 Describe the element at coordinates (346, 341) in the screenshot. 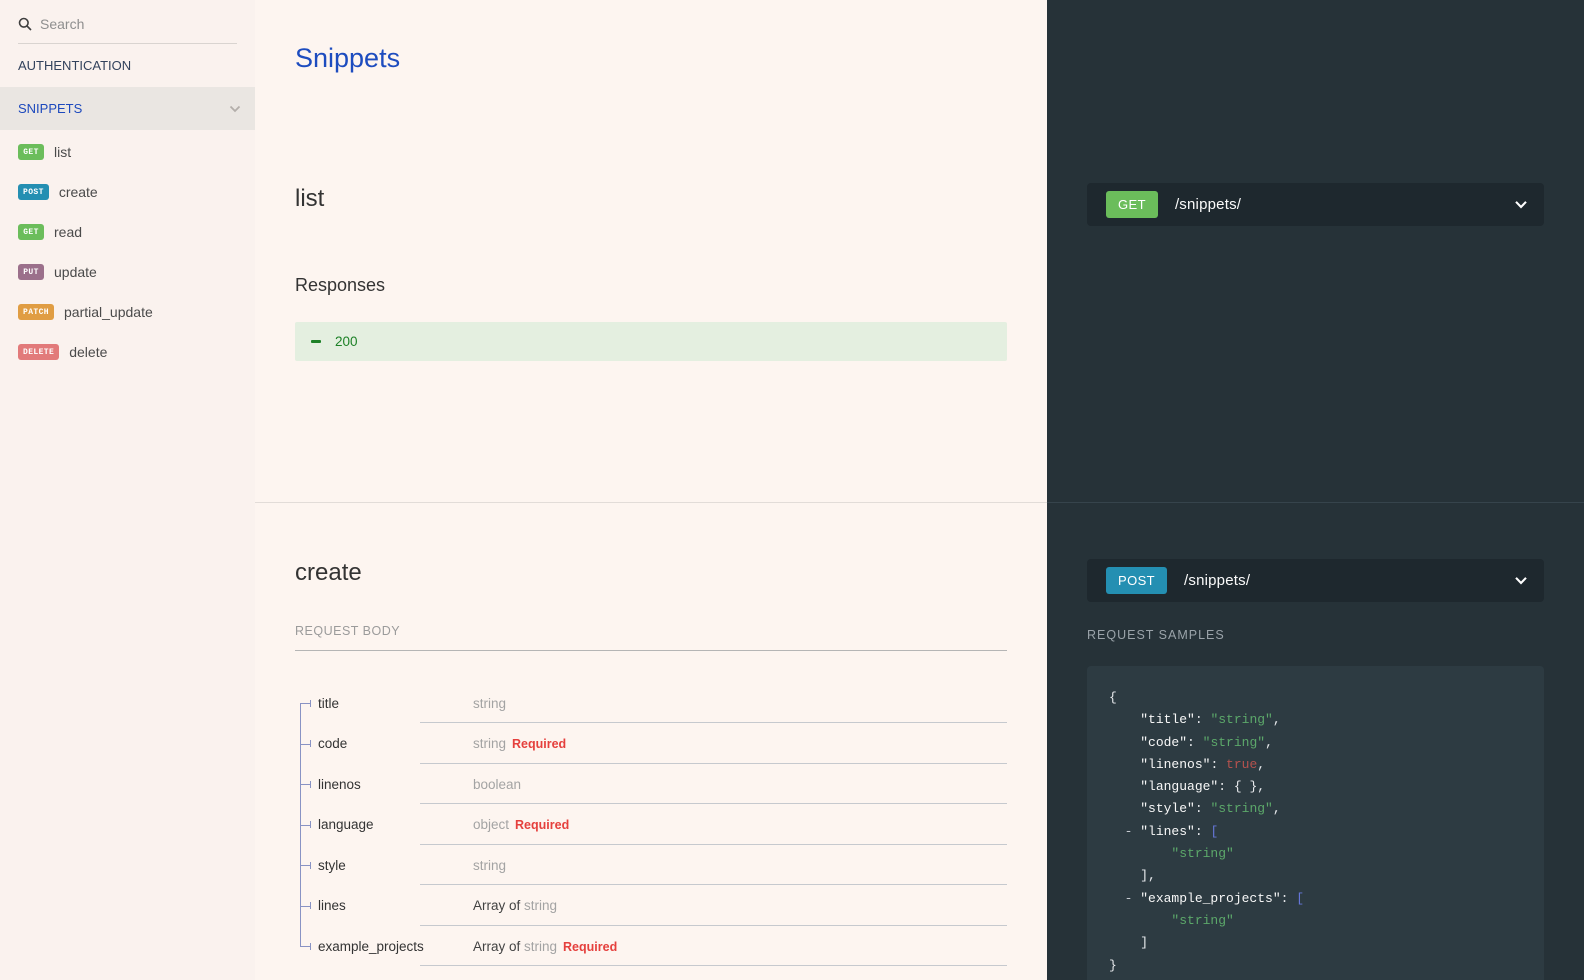

I see `response-code: 200` at that location.